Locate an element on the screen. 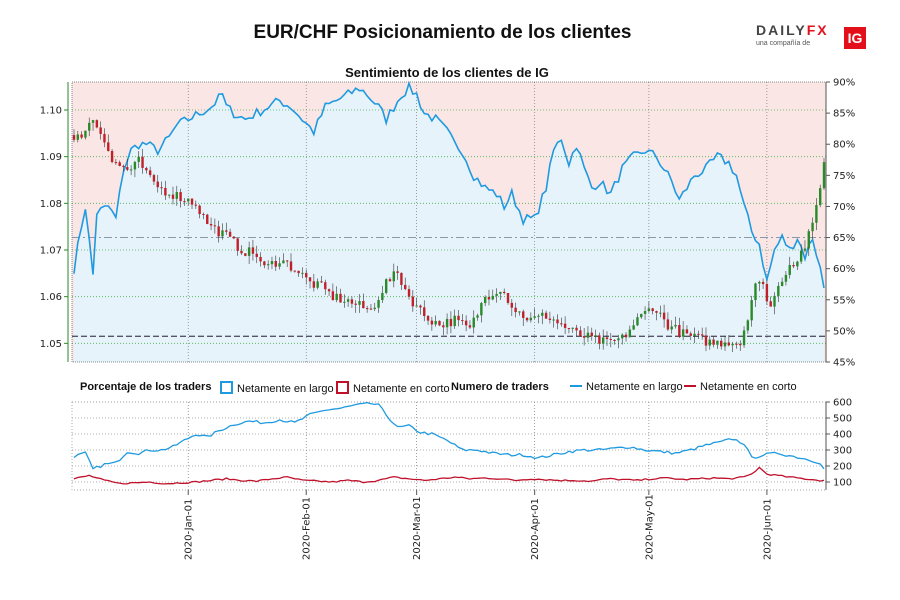 This screenshot has height=600, width=900. pct-tick-label: 50% is located at coordinates (844, 331).